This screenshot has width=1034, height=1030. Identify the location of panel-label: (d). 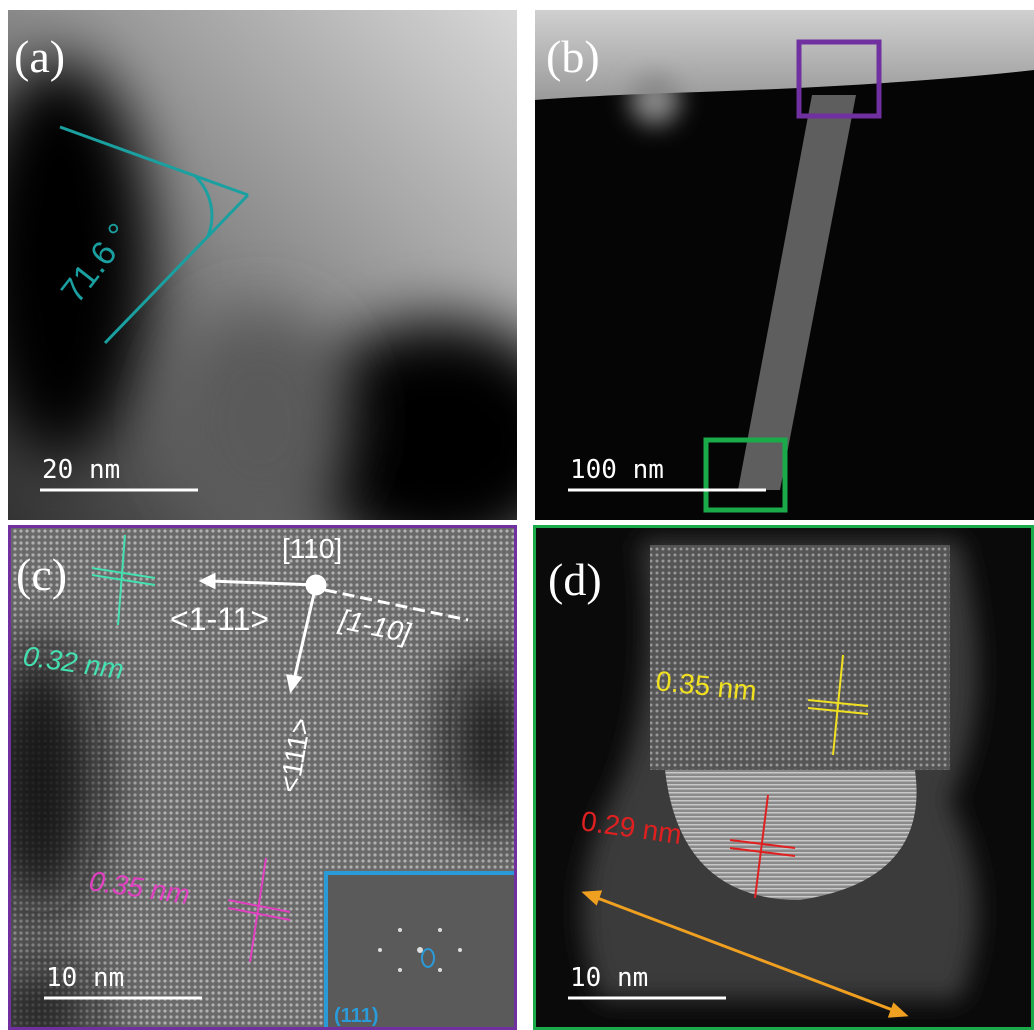
(575, 579).